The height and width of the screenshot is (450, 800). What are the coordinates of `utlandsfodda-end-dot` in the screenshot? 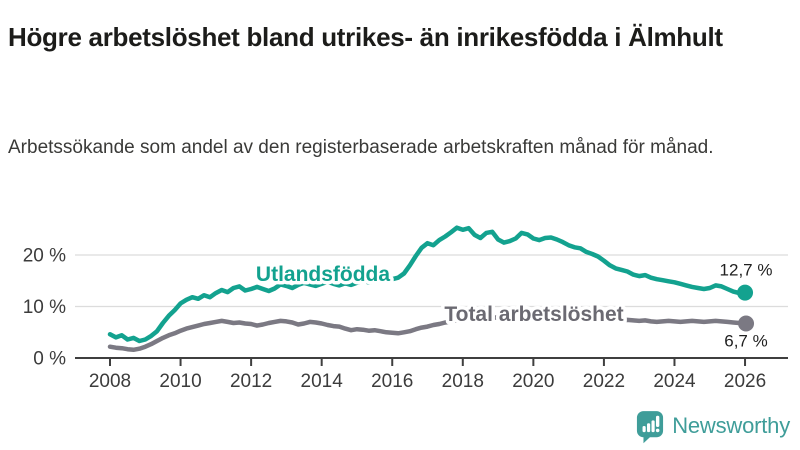 It's located at (745, 292).